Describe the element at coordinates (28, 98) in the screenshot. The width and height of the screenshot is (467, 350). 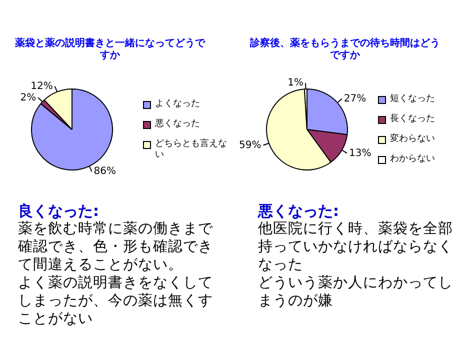
I see `data-label: 2%` at that location.